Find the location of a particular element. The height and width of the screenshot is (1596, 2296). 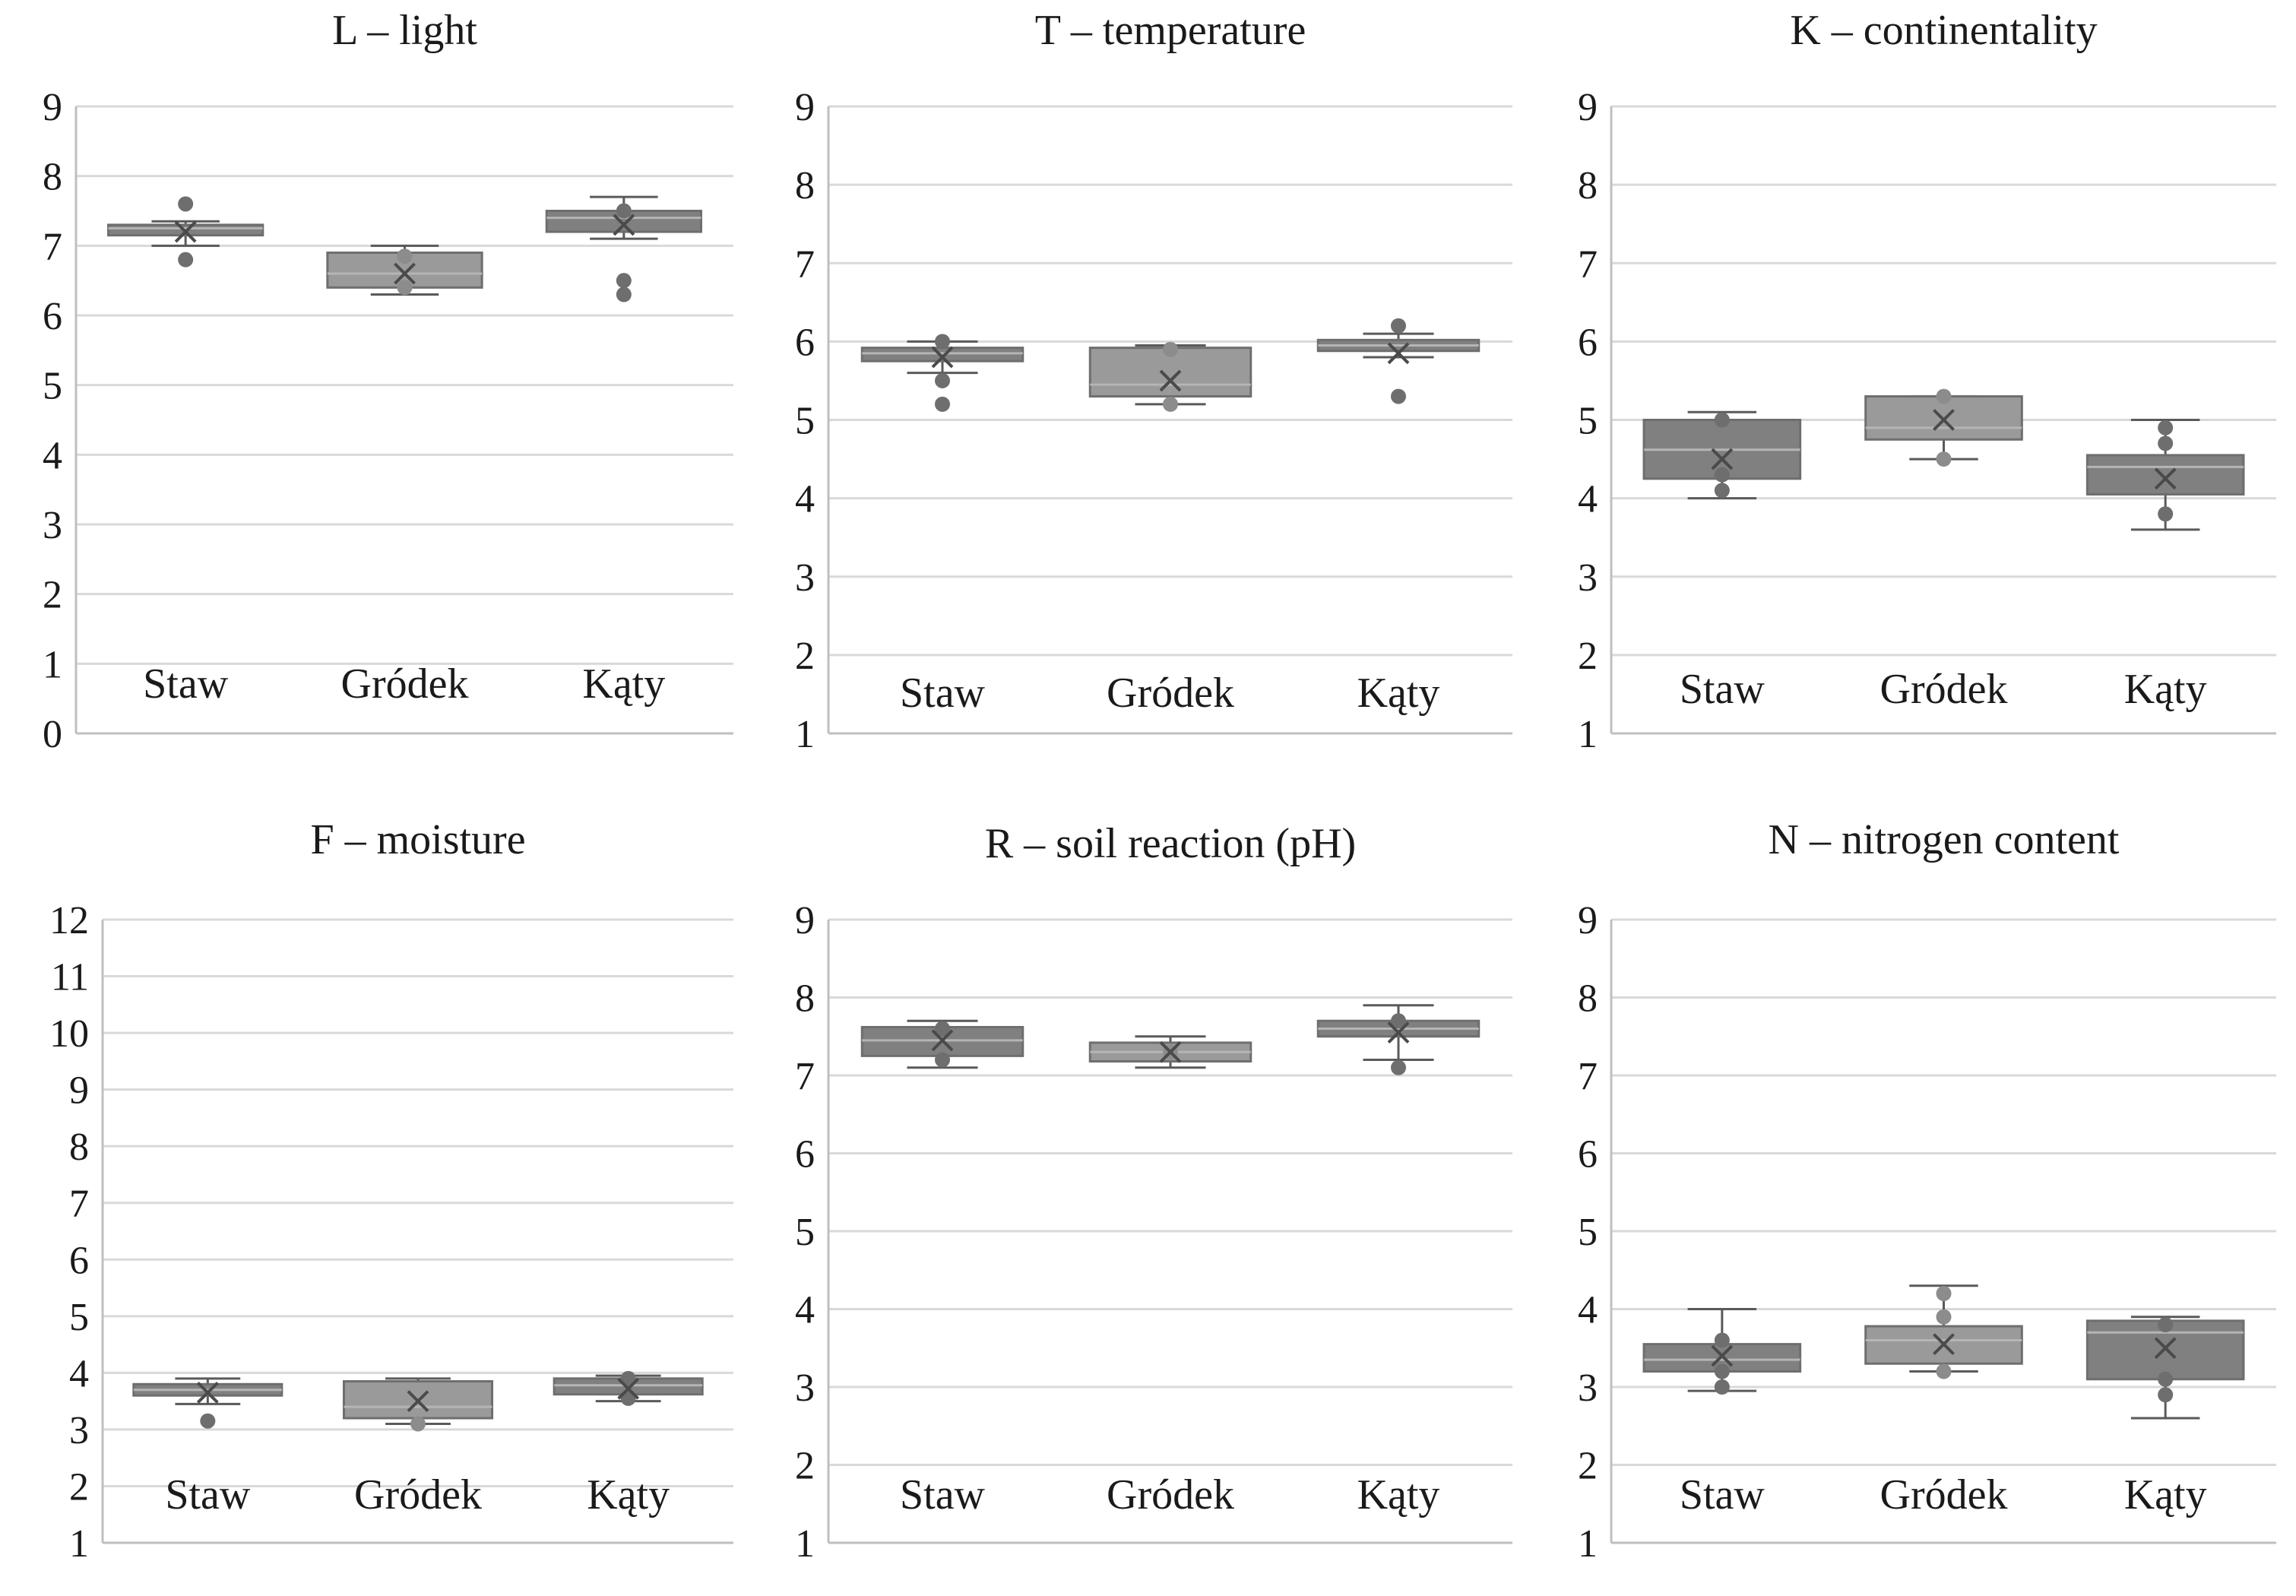

chart-continentality-ytick-label: 7 is located at coordinates (1588, 264).